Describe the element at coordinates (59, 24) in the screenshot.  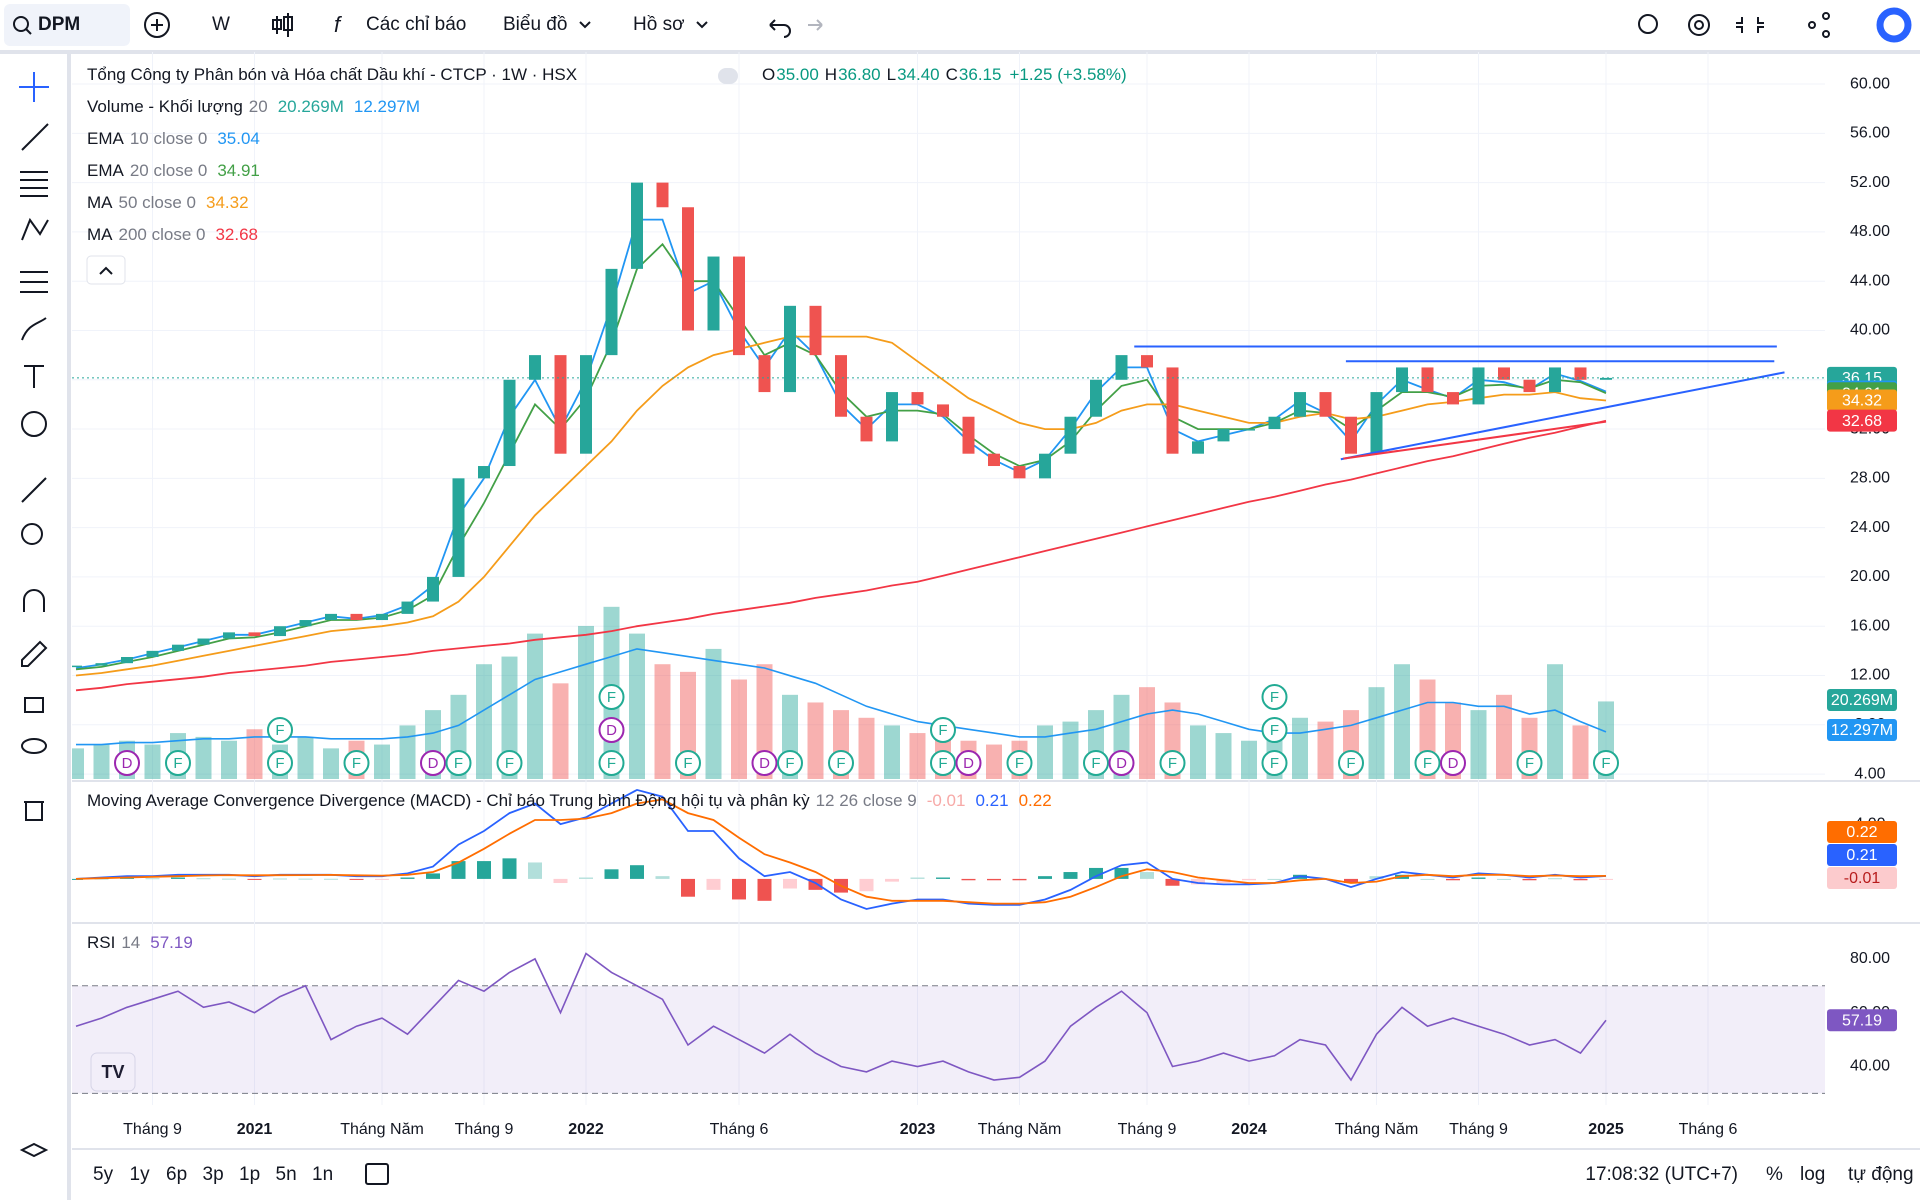
I see `symbol: DPM` at that location.